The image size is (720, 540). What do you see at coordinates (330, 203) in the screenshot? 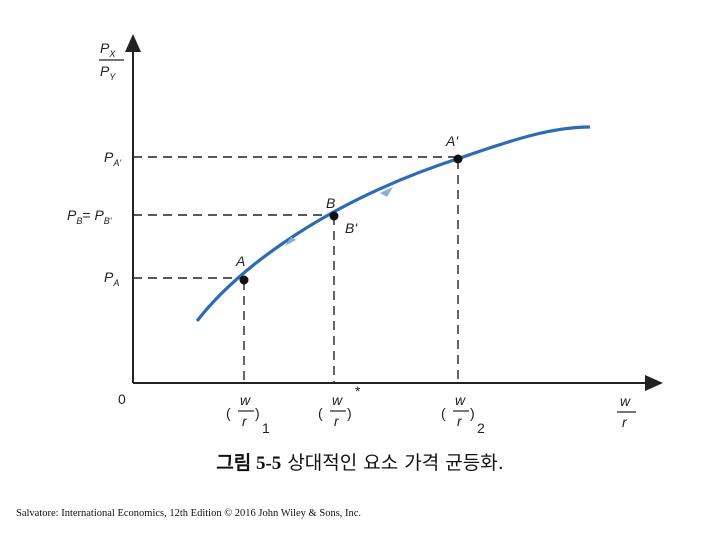
I see `point-b-label: B` at bounding box center [330, 203].